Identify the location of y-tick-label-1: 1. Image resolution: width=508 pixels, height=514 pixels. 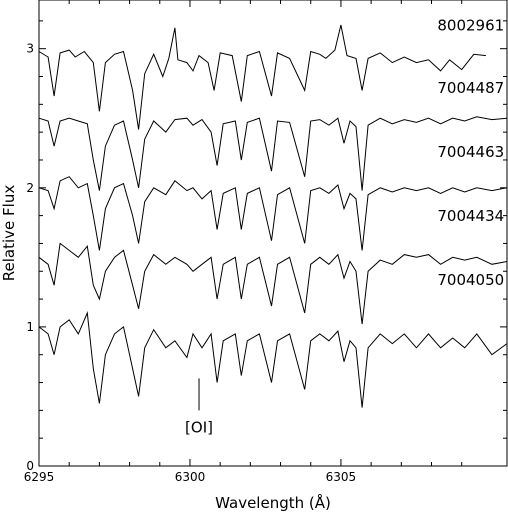
(30, 327).